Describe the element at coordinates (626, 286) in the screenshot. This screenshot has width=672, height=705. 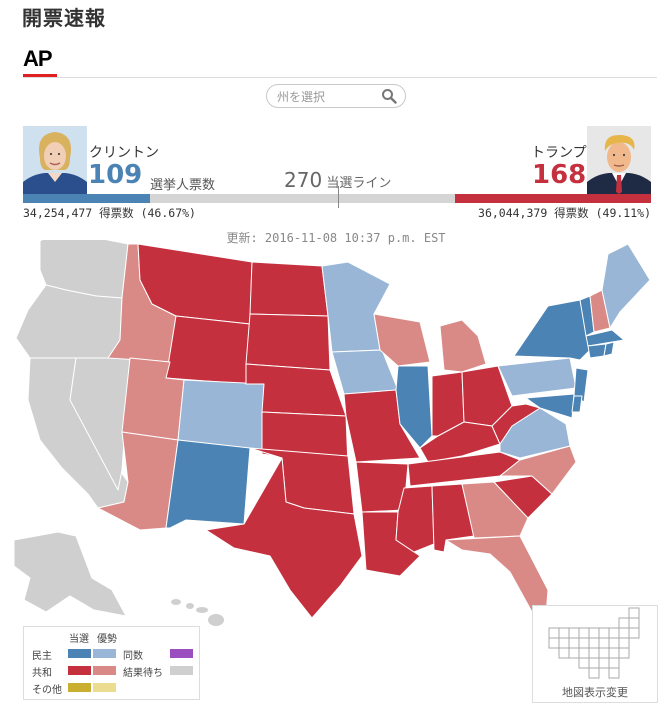
I see `state-maine` at that location.